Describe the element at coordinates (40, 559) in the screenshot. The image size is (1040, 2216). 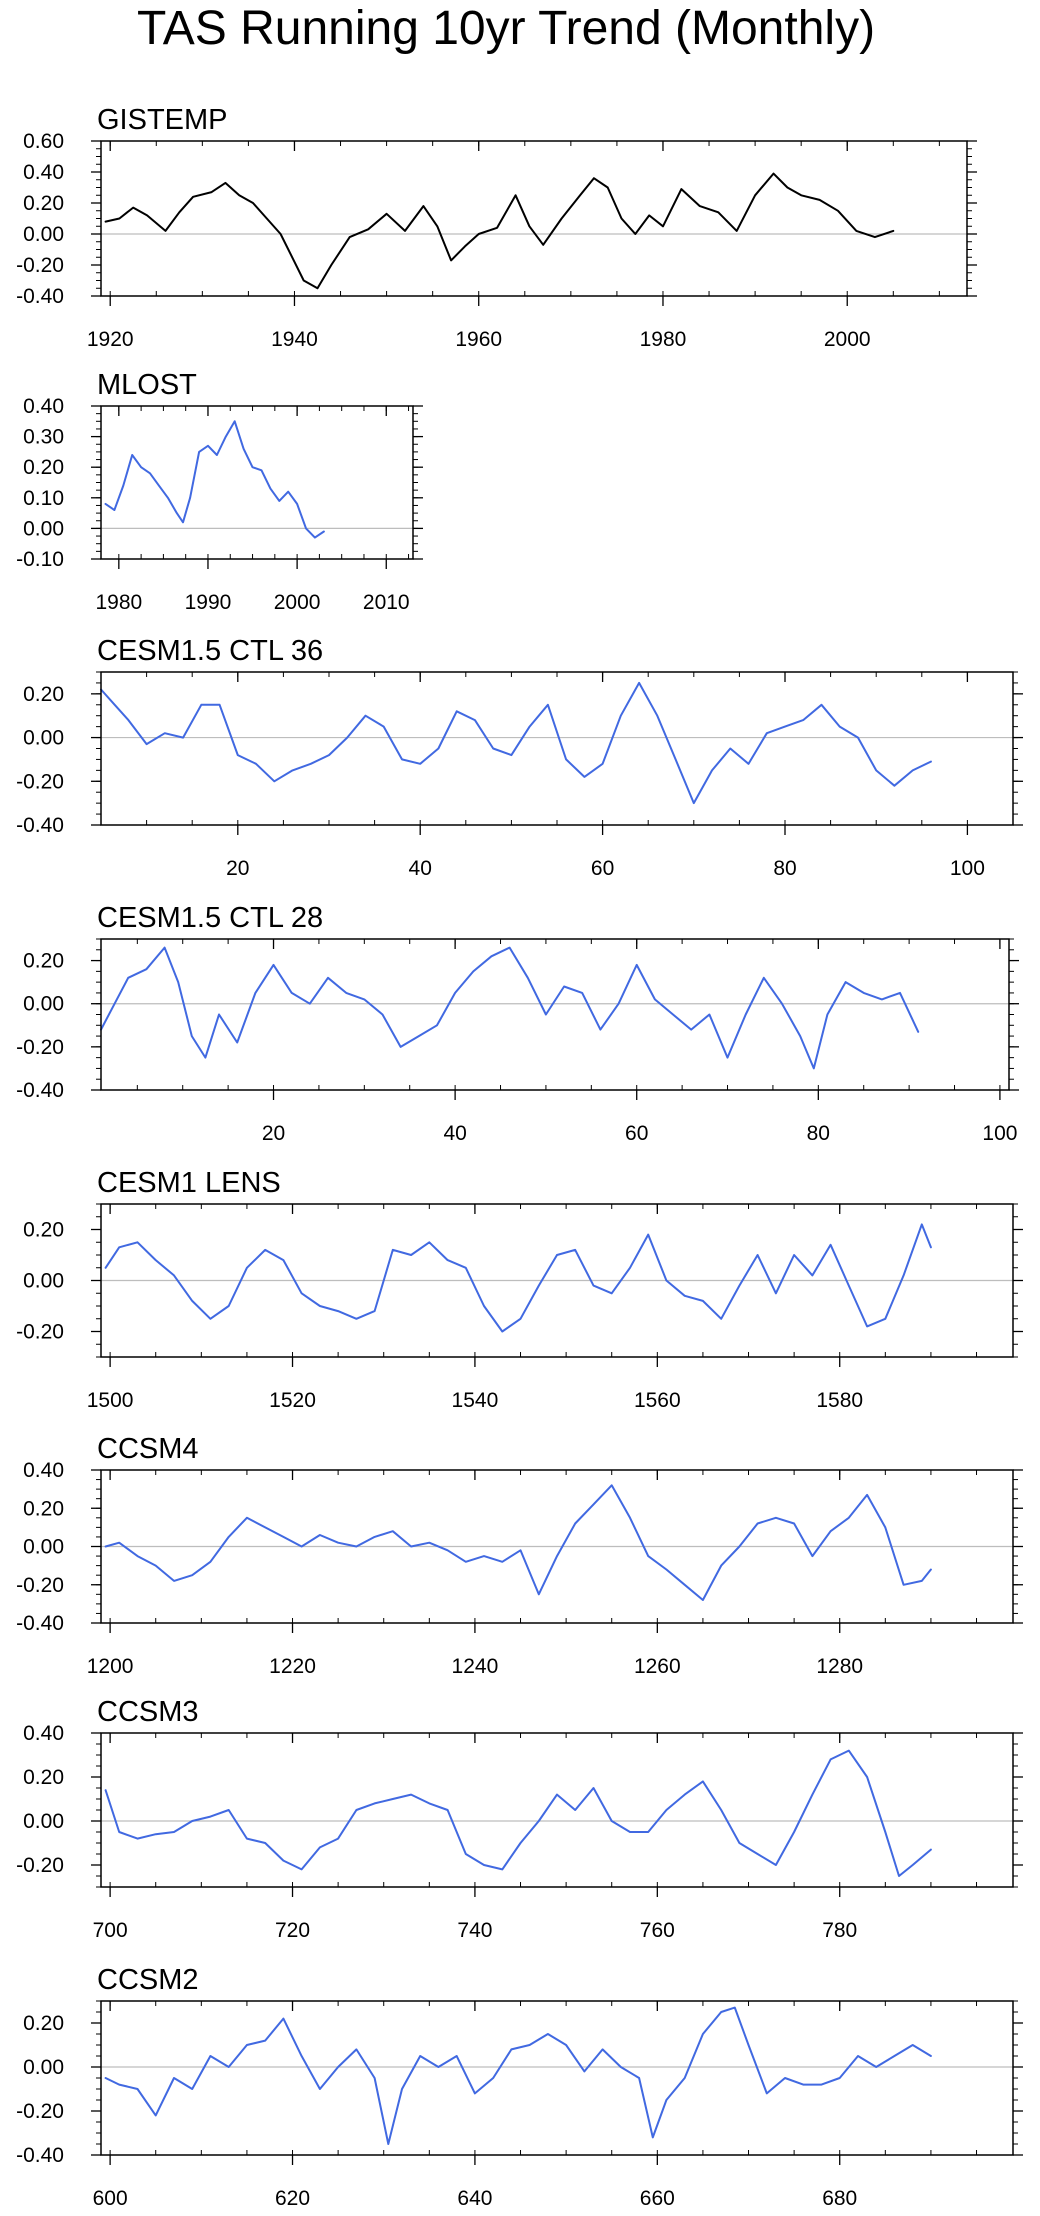
I see `y-tick-label: -0.10` at that location.